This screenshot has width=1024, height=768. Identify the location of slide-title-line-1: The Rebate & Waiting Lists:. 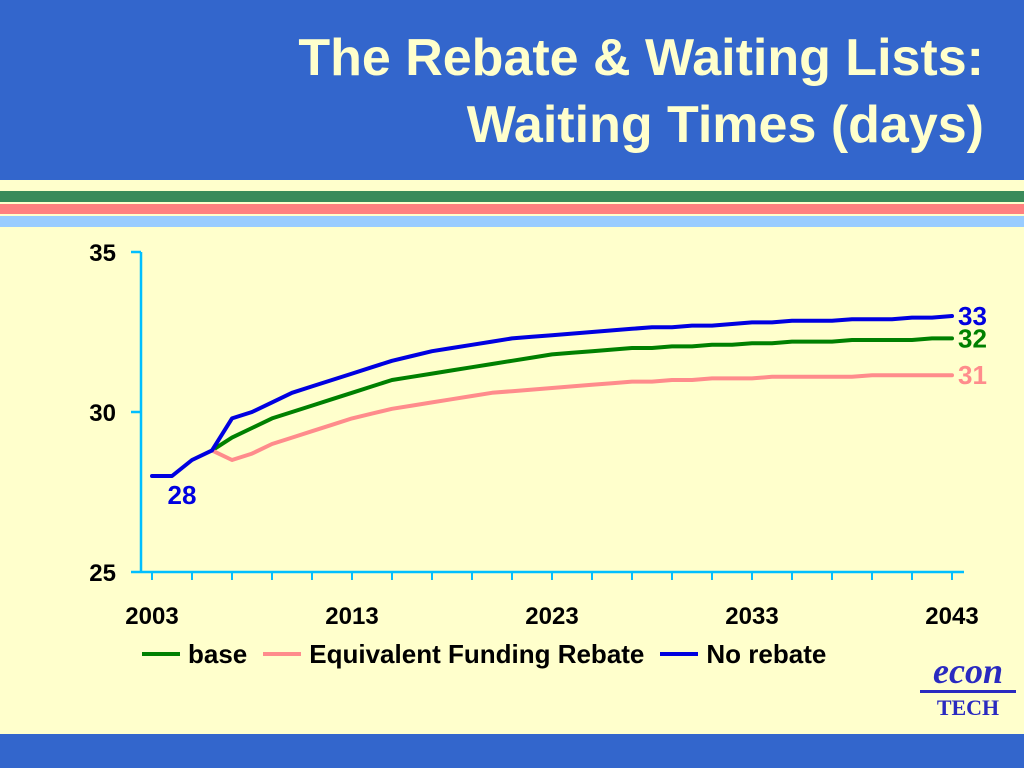
(641, 58).